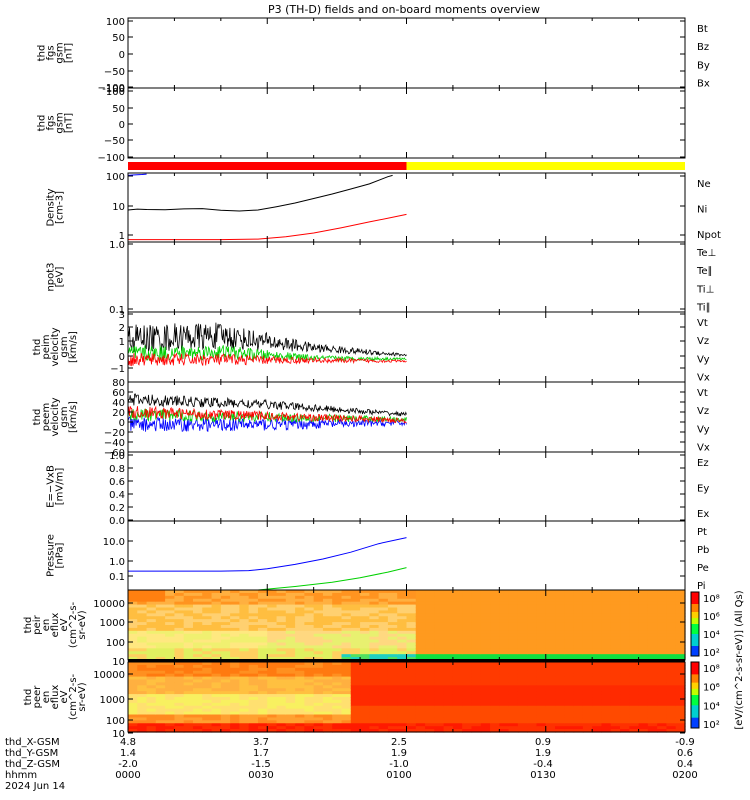 The width and height of the screenshot is (750, 800). I want to click on colorbar-cell, so click(695, 599).